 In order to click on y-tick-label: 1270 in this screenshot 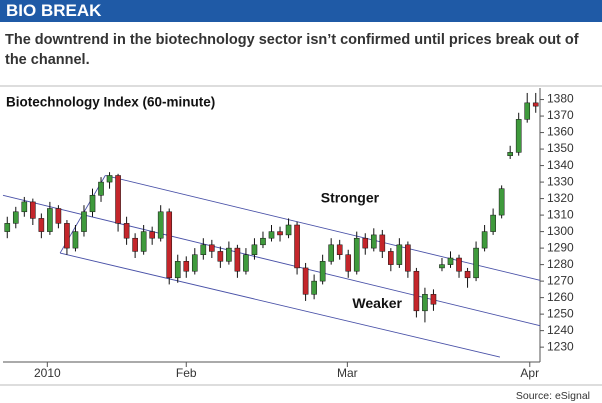, I will do `click(560, 280)`.